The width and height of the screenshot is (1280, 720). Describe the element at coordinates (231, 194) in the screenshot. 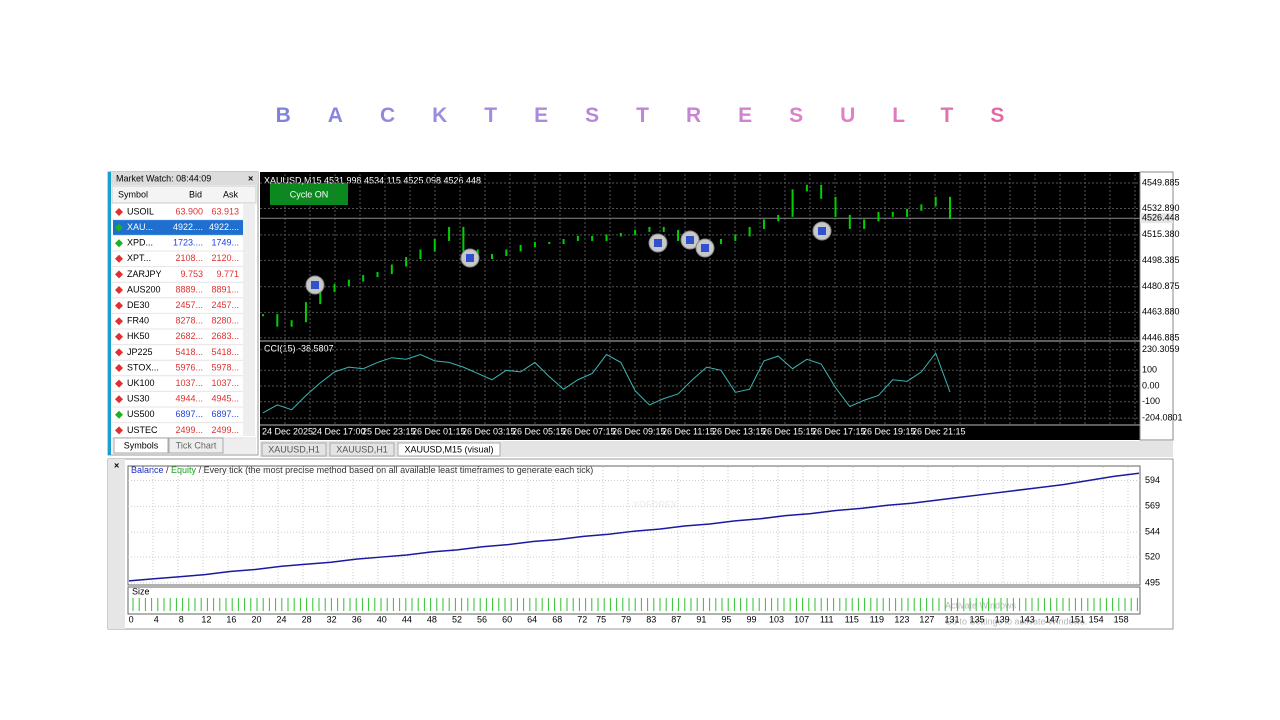

I see `column-header: Ask` at that location.